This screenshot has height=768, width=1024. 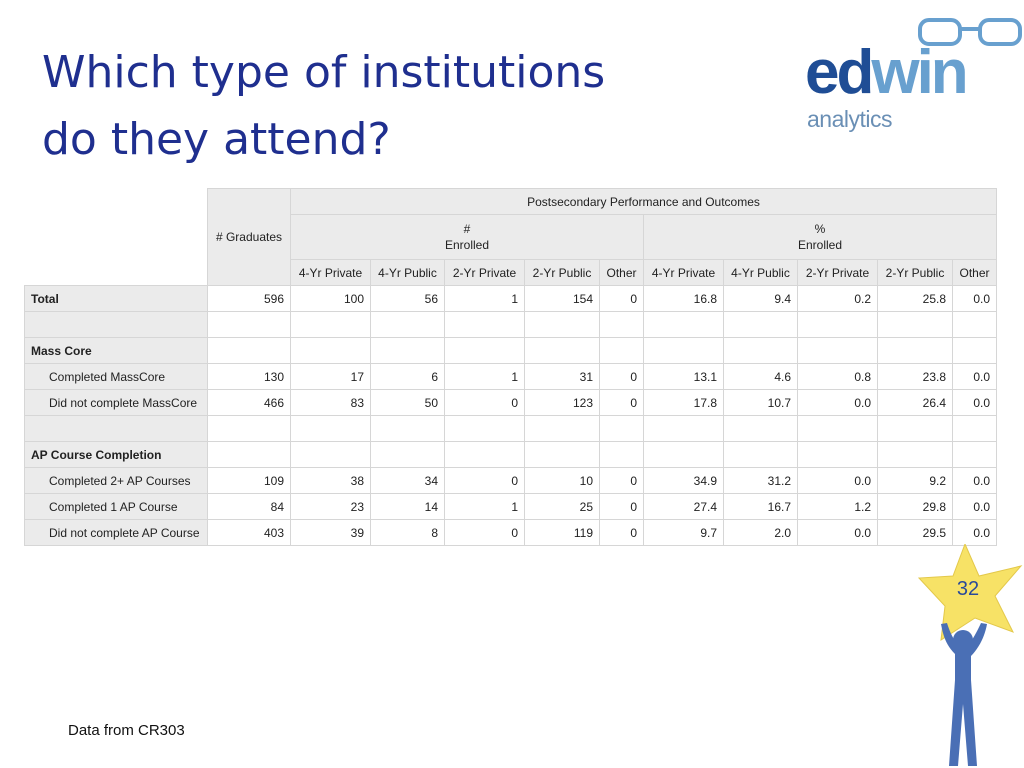 I want to click on logo-word-ed: ed, so click(x=839, y=72).